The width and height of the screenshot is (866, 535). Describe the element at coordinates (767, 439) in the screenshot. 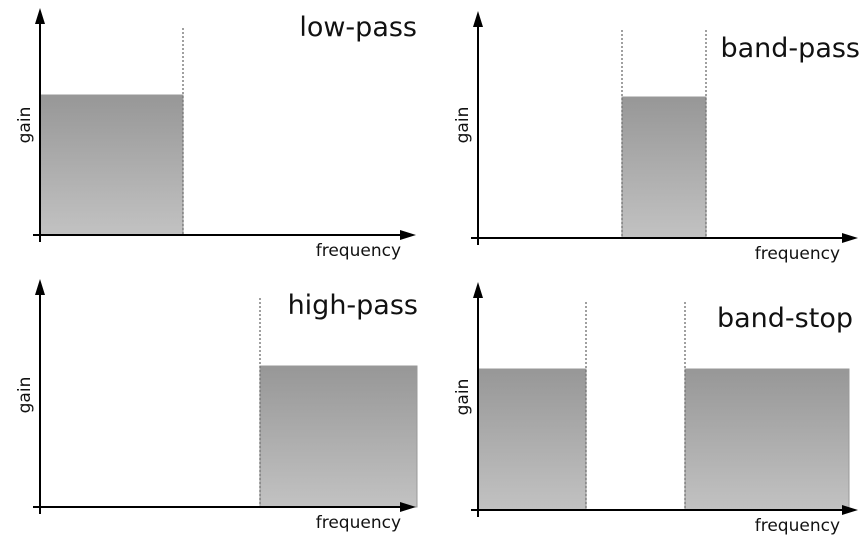

I see `passband-rect-high` at that location.